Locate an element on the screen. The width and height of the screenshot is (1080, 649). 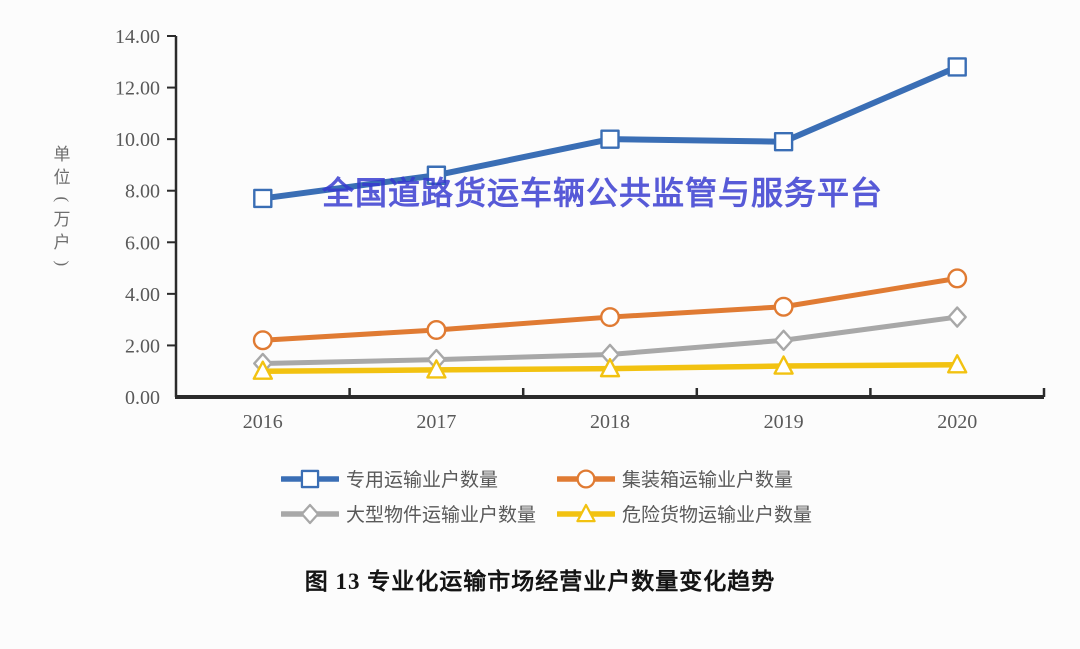
series-marker-1-2016 is located at coordinates (262, 340).